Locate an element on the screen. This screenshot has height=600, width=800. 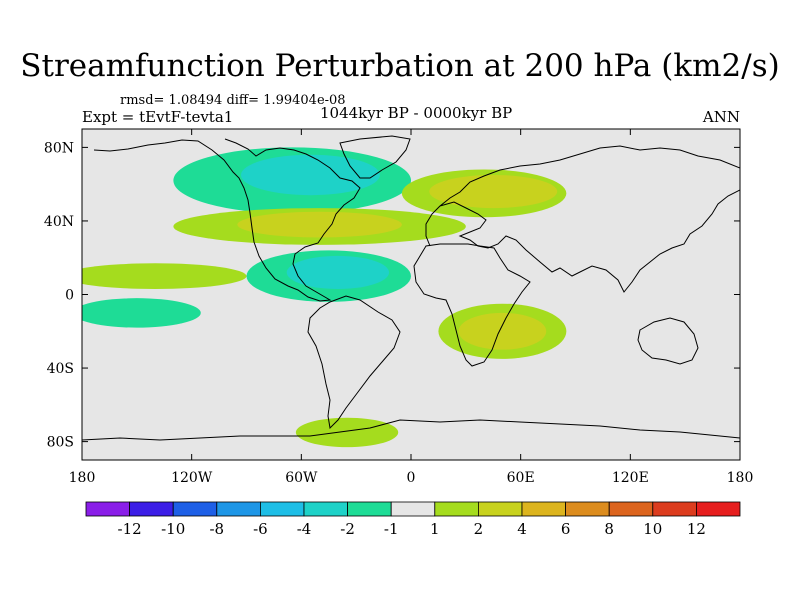
colorbar-label: -12 is located at coordinates (130, 529).